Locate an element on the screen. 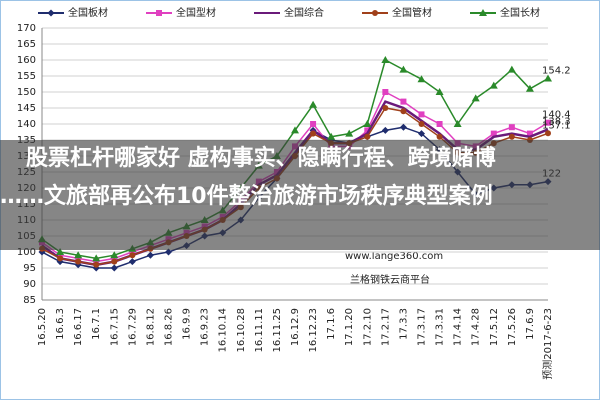 The image size is (600, 404). y-tick-label: 140 is located at coordinates (26, 124).